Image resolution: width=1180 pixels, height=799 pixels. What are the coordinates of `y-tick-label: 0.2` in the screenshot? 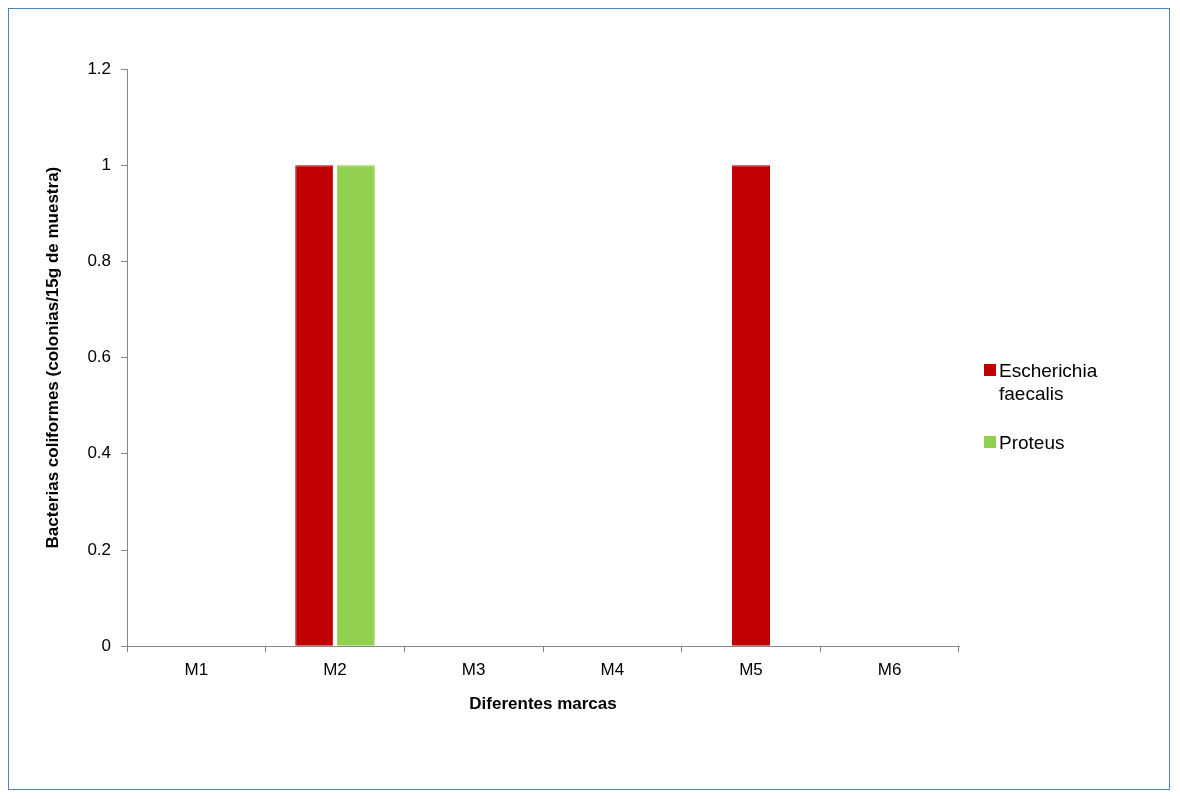 It's located at (99, 549).